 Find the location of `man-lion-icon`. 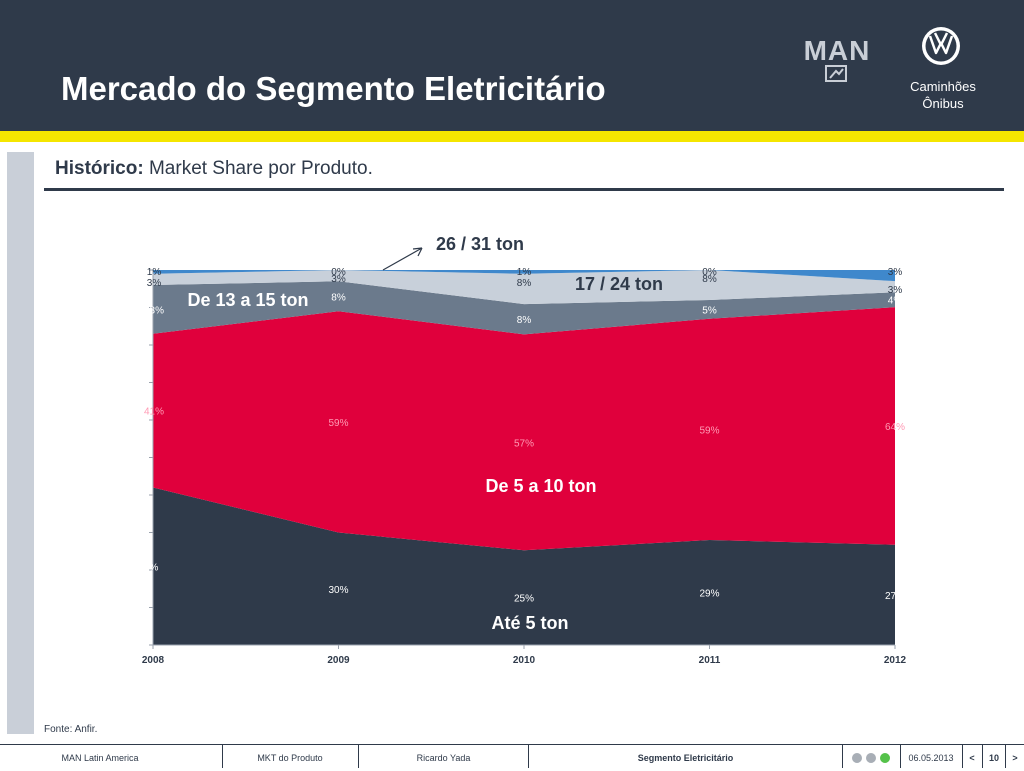

man-lion-icon is located at coordinates (836, 73).